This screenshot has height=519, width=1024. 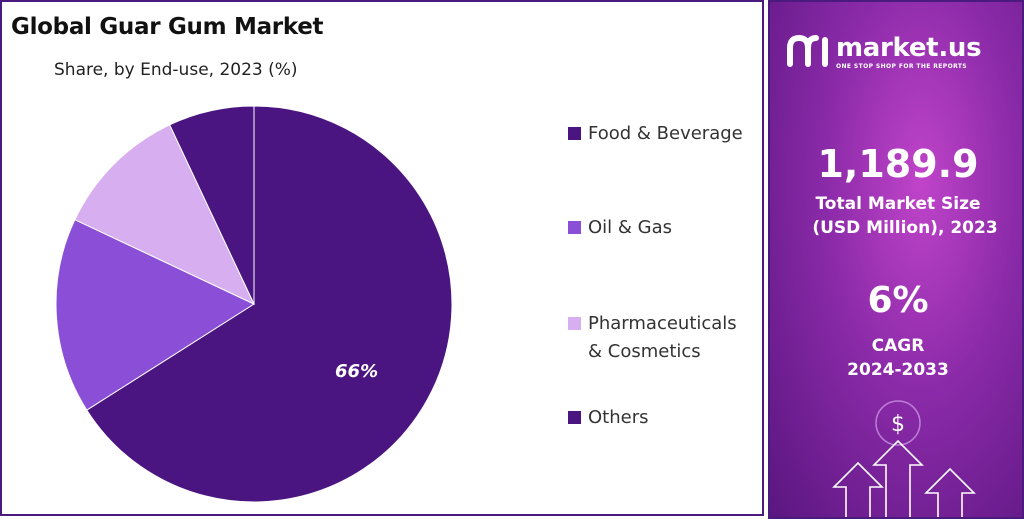 What do you see at coordinates (155, 315) in the screenshot?
I see `pie-slice-oil-gas` at bounding box center [155, 315].